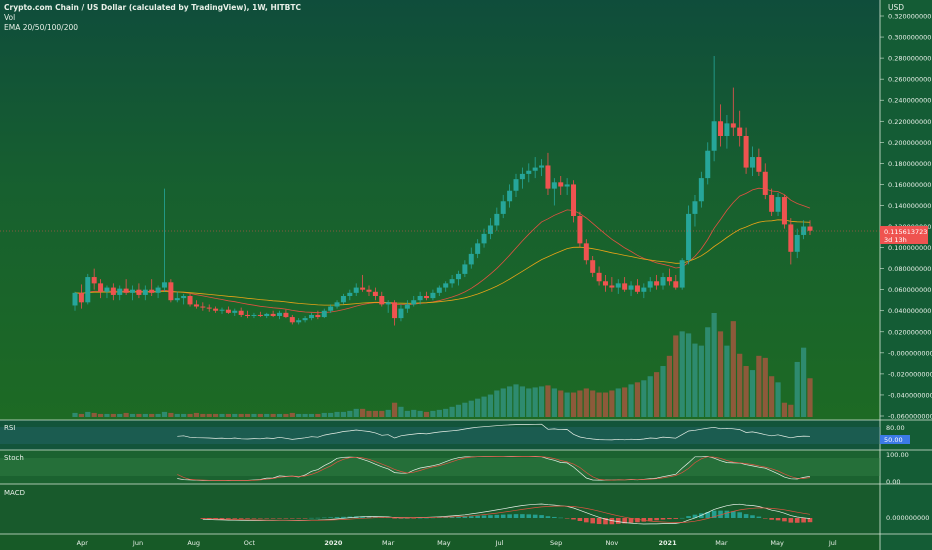  Describe the element at coordinates (909, 206) in the screenshot. I see `price-tick-label: 0.140000000` at that location.